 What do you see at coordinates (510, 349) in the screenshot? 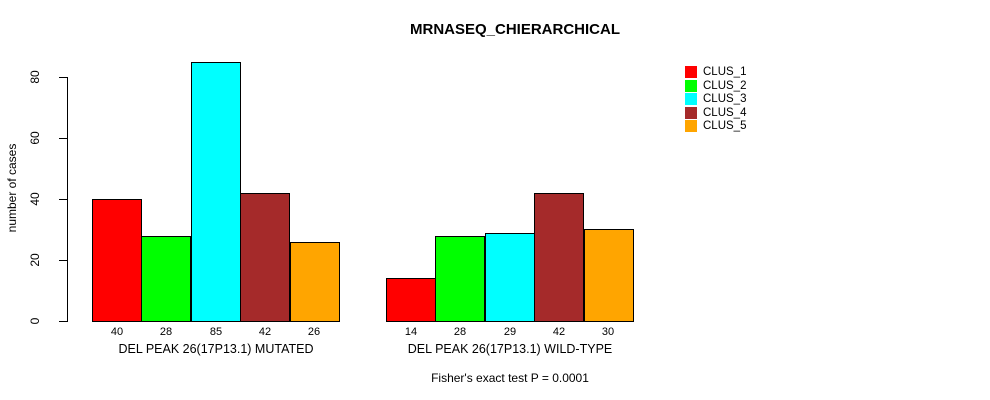
I see `x-axis-group-label: DEL PEAK 26(17P13.1) WILD-TYPE` at bounding box center [510, 349].